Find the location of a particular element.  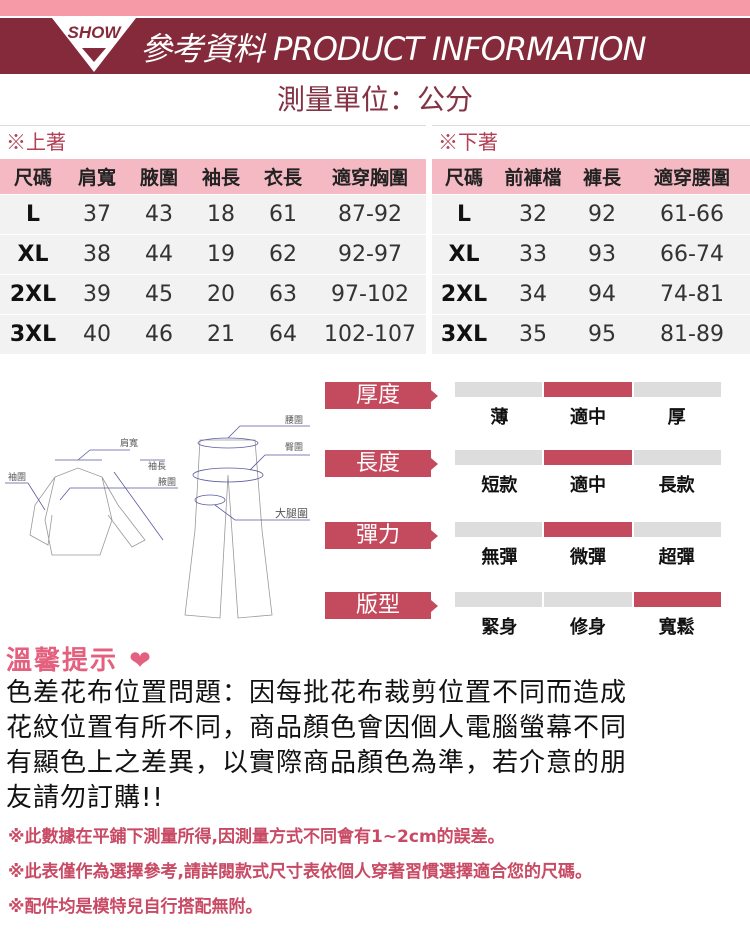

table-row: L 32 92 61-66 is located at coordinates (591, 215).